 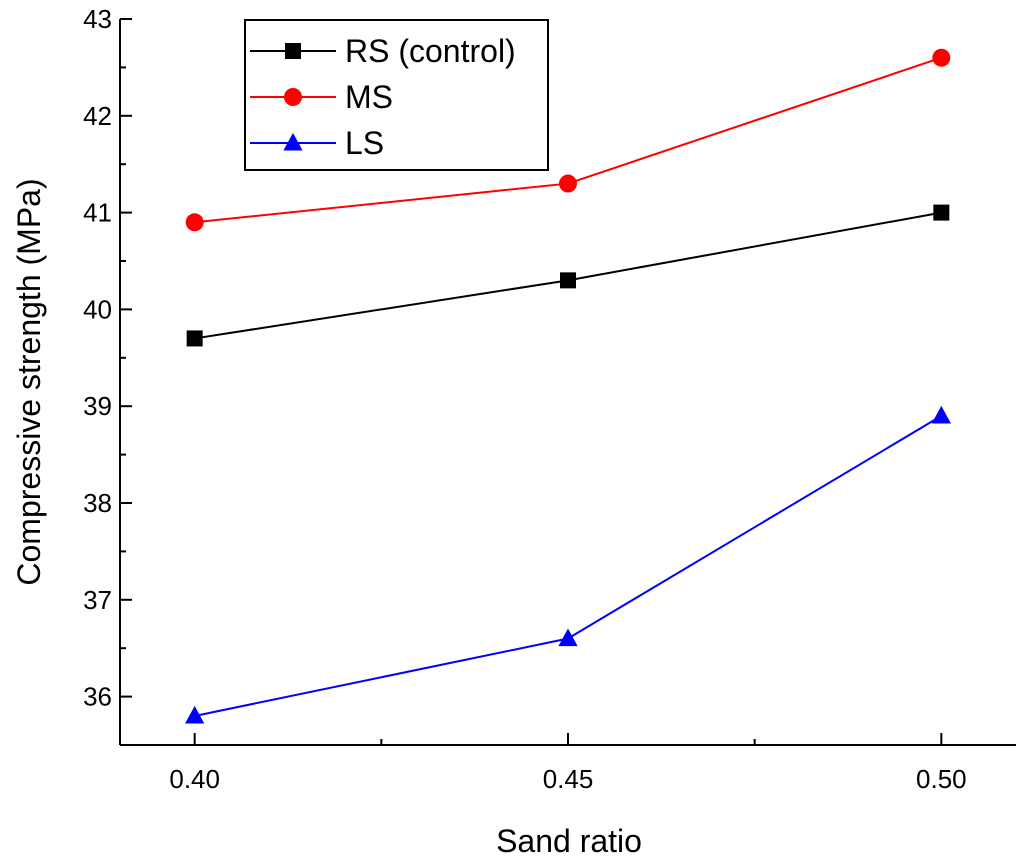 I want to click on y-tick-label: 38, so click(x=97, y=503).